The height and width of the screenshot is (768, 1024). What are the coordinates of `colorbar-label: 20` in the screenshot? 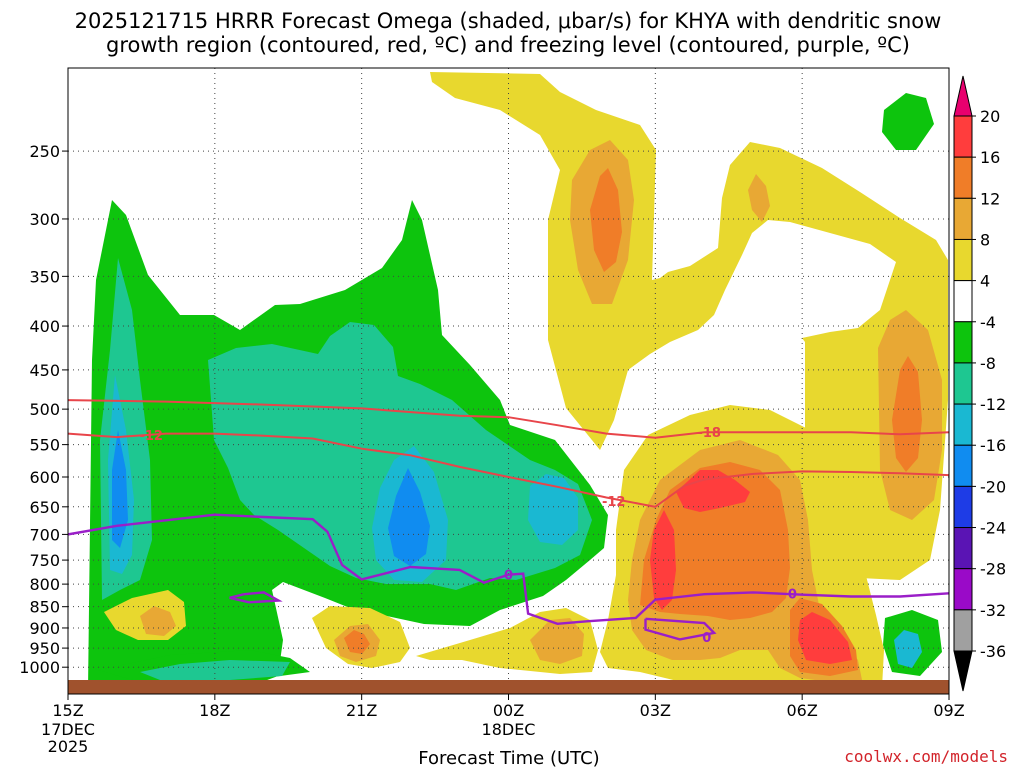 It's located at (990, 116).